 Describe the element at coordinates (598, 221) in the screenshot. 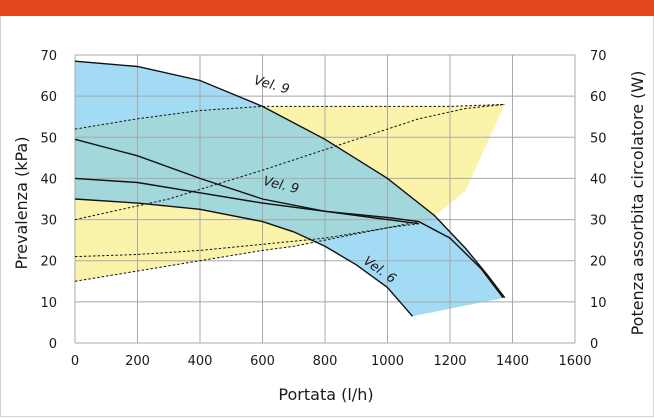

I see `y2-tick-label: 30` at that location.